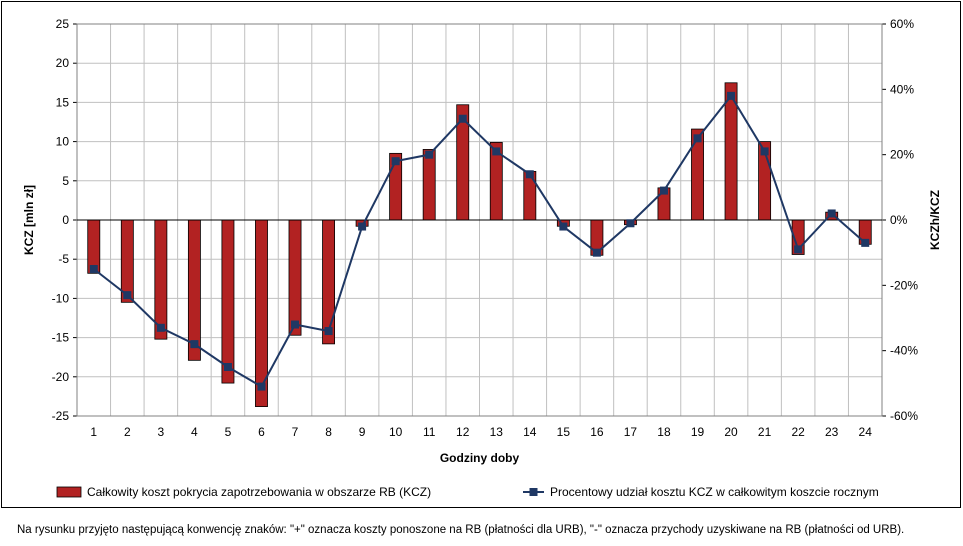 The height and width of the screenshot is (546, 963). What do you see at coordinates (463, 432) in the screenshot?
I see `x-tick-label: 12` at bounding box center [463, 432].